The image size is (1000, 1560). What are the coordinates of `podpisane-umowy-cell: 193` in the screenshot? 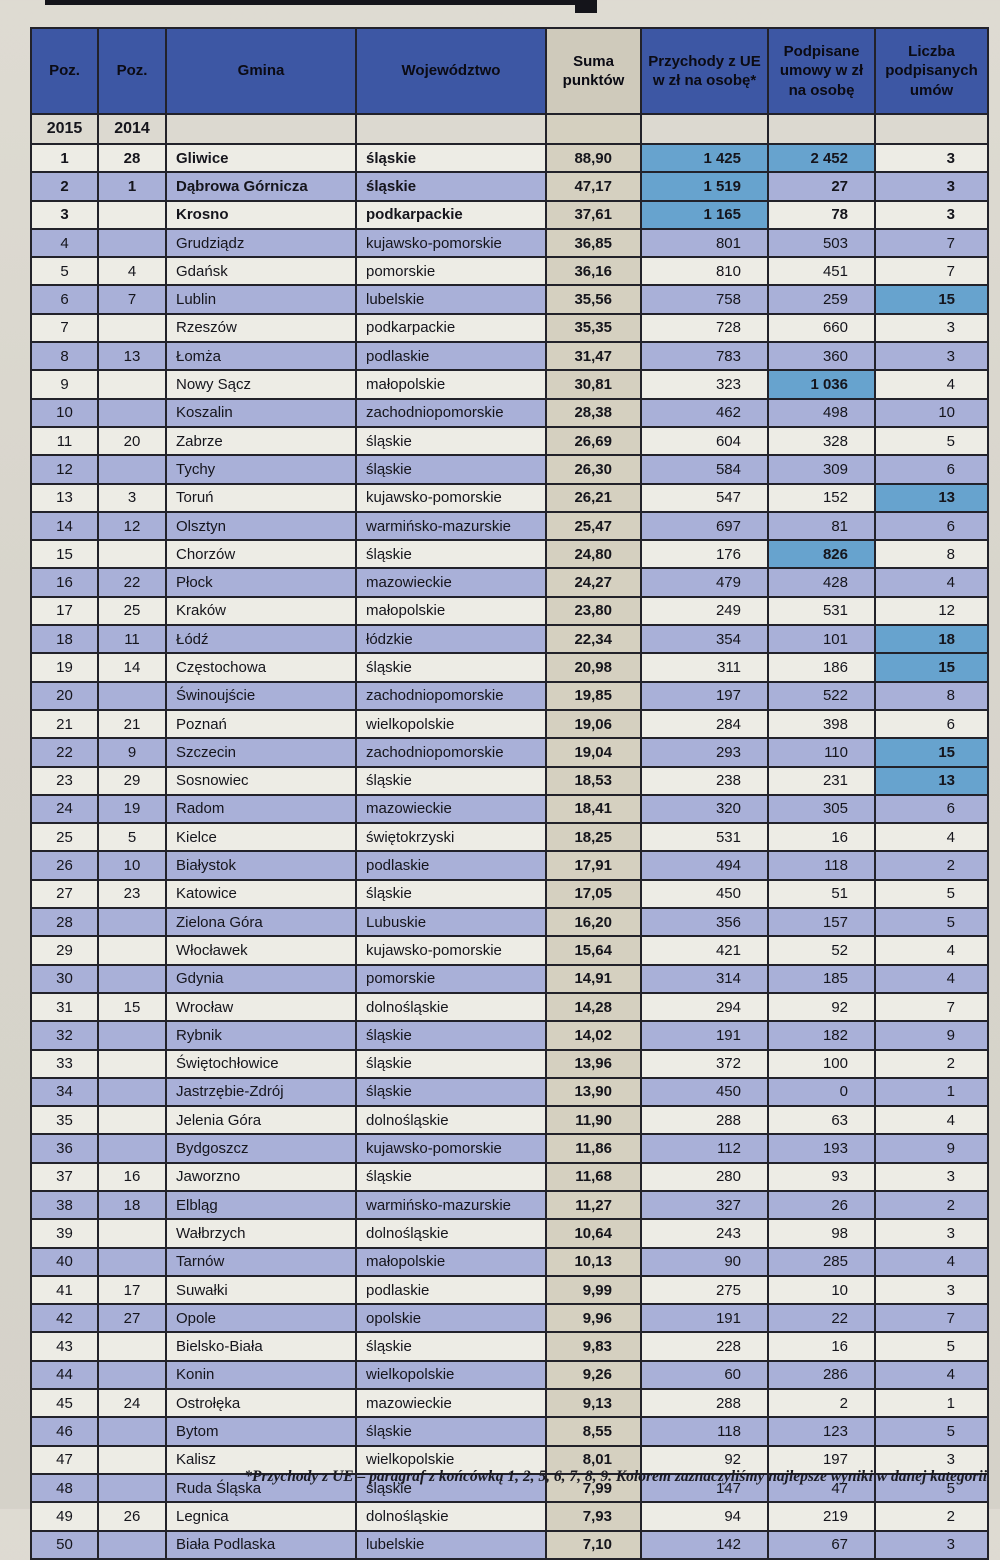 It's located at (821, 1148).